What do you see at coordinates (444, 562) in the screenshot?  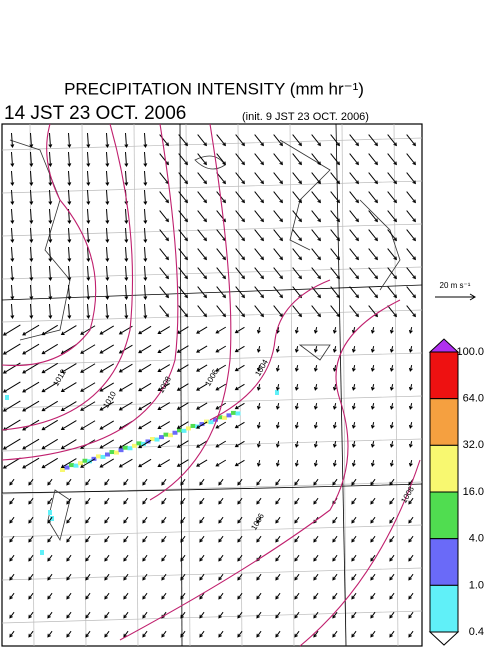 I see `colorbar-bin` at bounding box center [444, 562].